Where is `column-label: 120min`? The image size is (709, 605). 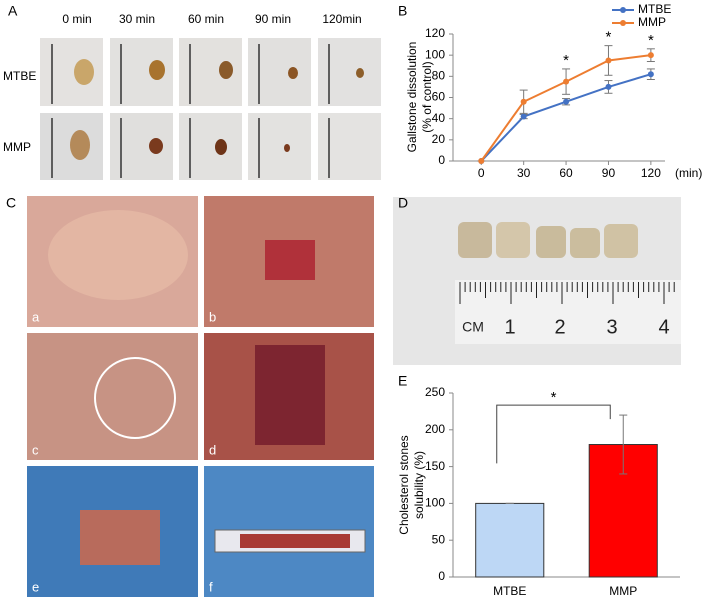
column-label: 120min is located at coordinates (341, 19).